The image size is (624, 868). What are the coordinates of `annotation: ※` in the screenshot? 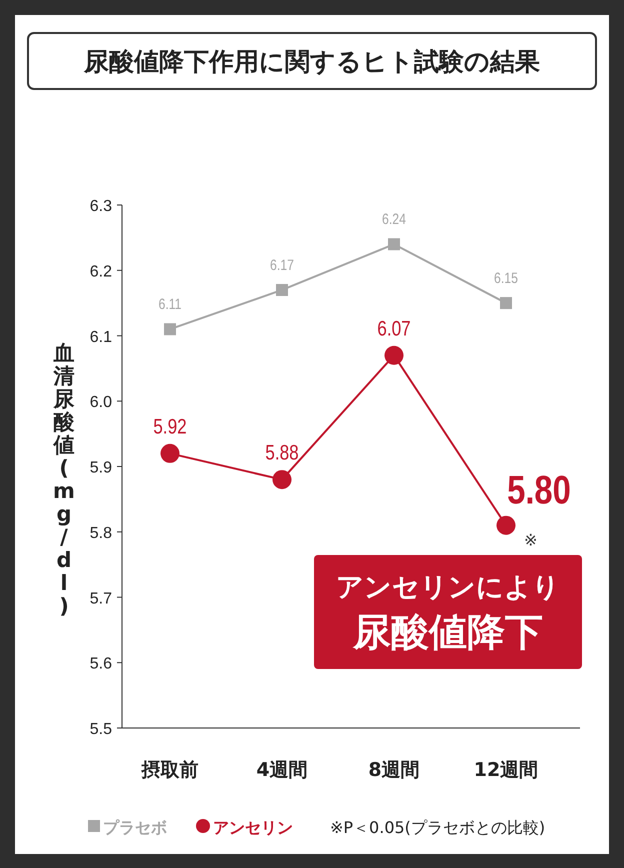 It's located at (531, 540).